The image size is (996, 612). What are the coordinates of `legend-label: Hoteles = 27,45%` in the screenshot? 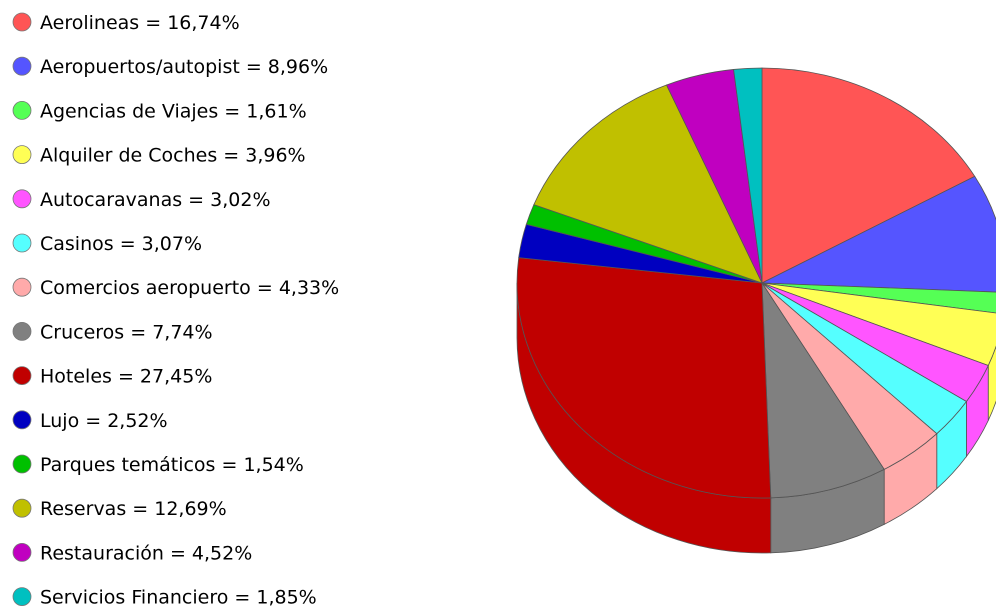 It's located at (126, 376).